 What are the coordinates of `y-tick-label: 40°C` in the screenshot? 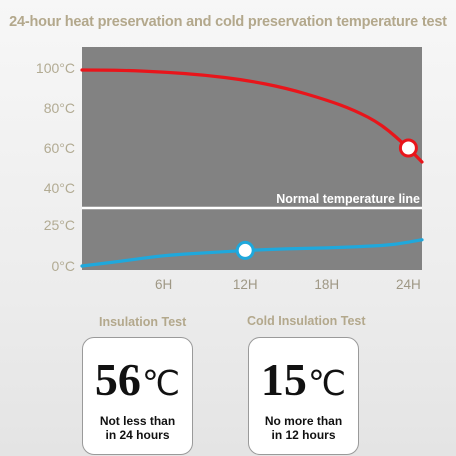 It's located at (59, 188).